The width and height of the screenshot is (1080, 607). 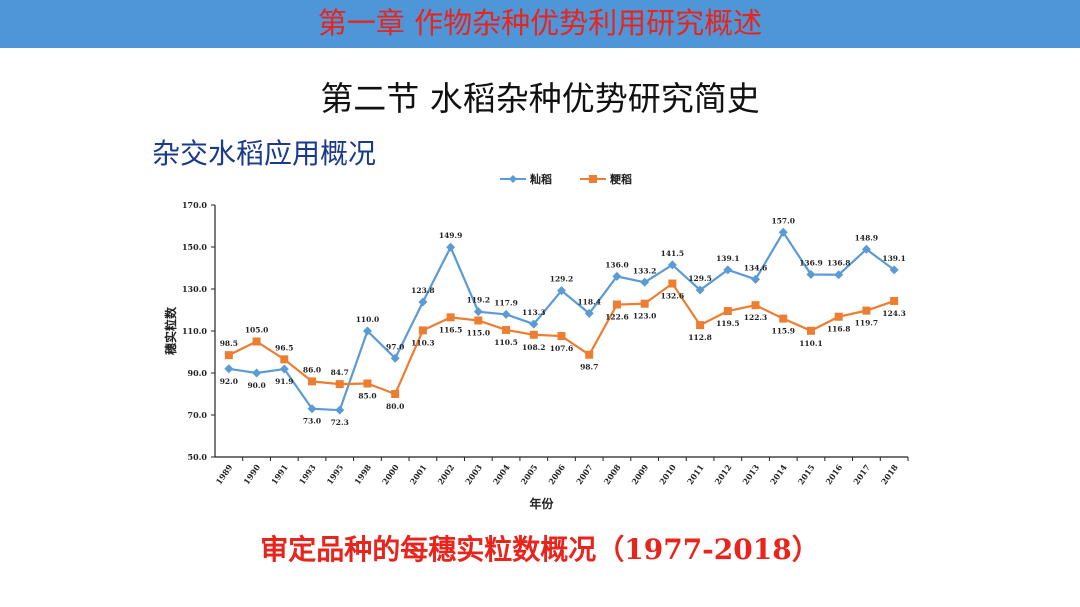 I want to click on data-label: 97.0, so click(x=395, y=346).